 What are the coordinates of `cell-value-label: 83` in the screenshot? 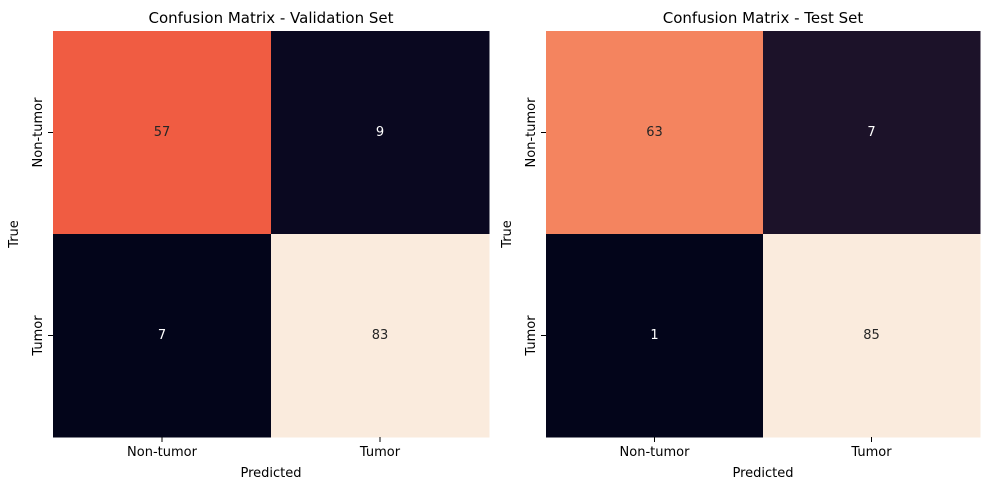 It's located at (380, 335).